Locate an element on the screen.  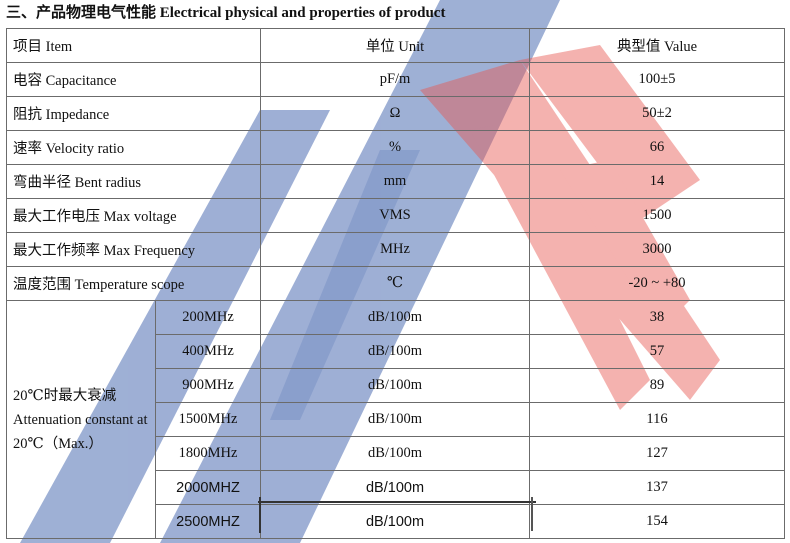
table-row: 最大工作电压 Max voltage VMS 1500 is located at coordinates (395, 215).